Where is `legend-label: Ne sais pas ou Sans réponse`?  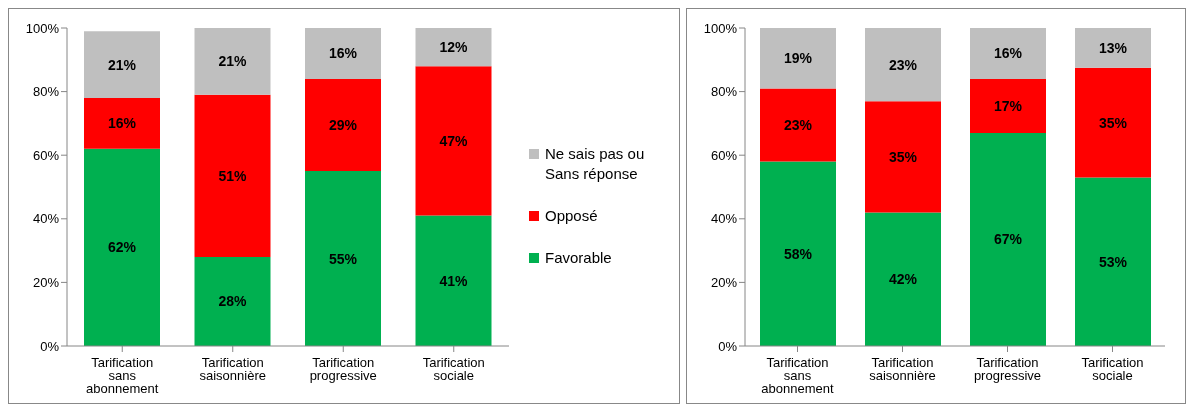 legend-label: Ne sais pas ou Sans réponse is located at coordinates (595, 164).